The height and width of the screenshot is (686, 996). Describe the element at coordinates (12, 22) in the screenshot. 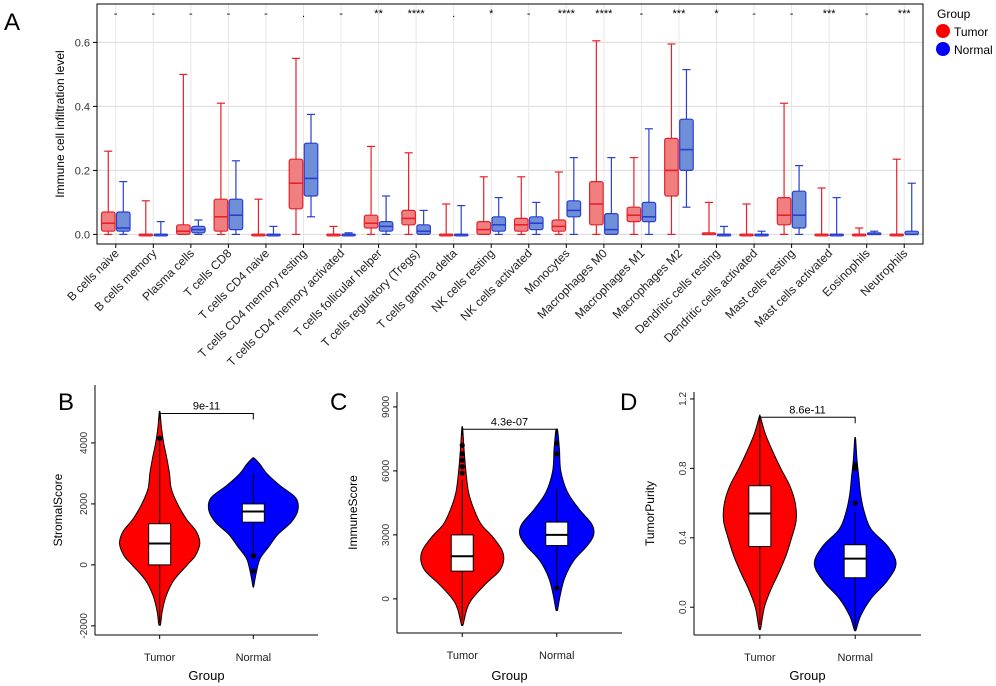

I see `panel-label-a: A` at that location.